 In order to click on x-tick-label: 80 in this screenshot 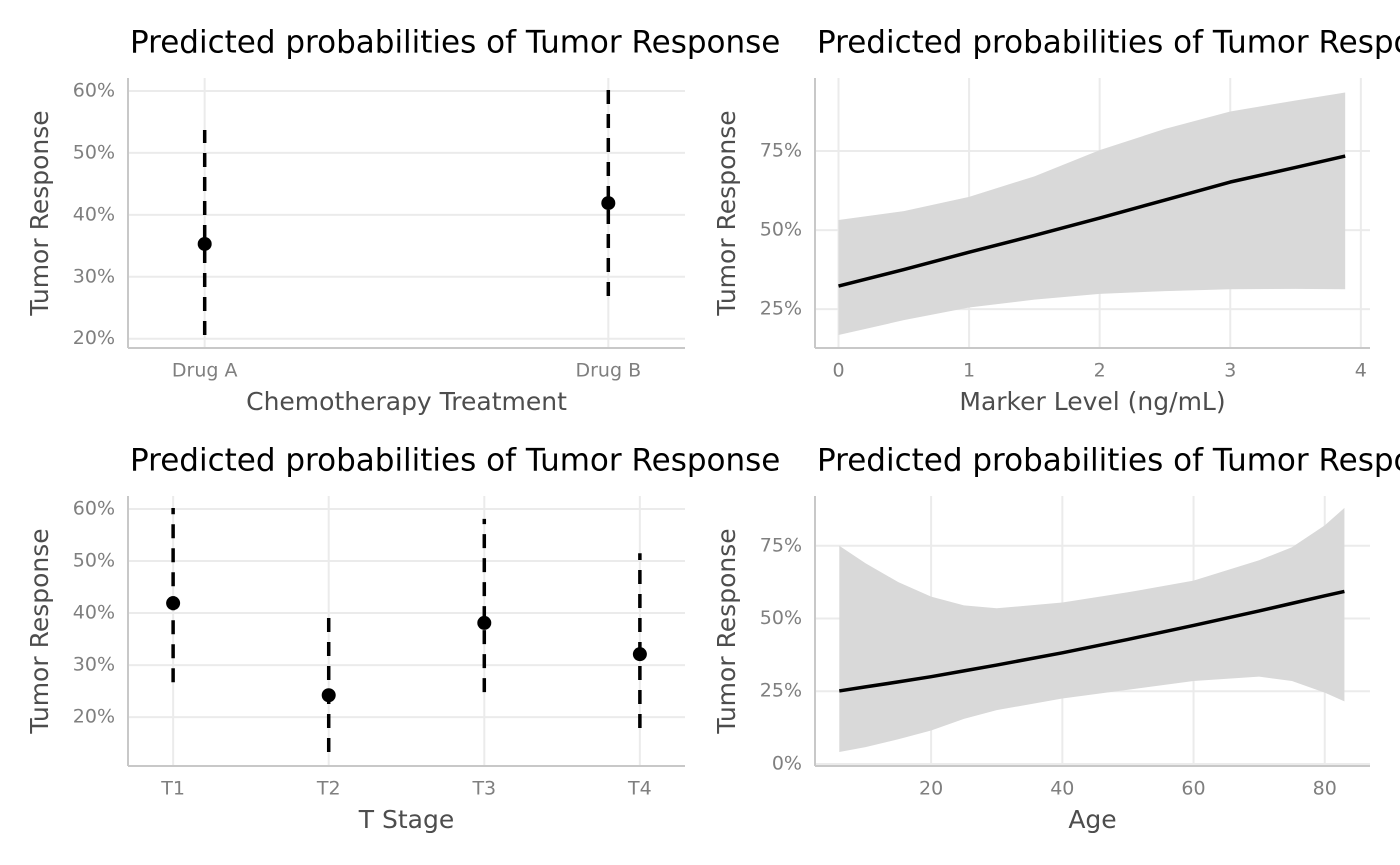, I will do `click(1325, 789)`.